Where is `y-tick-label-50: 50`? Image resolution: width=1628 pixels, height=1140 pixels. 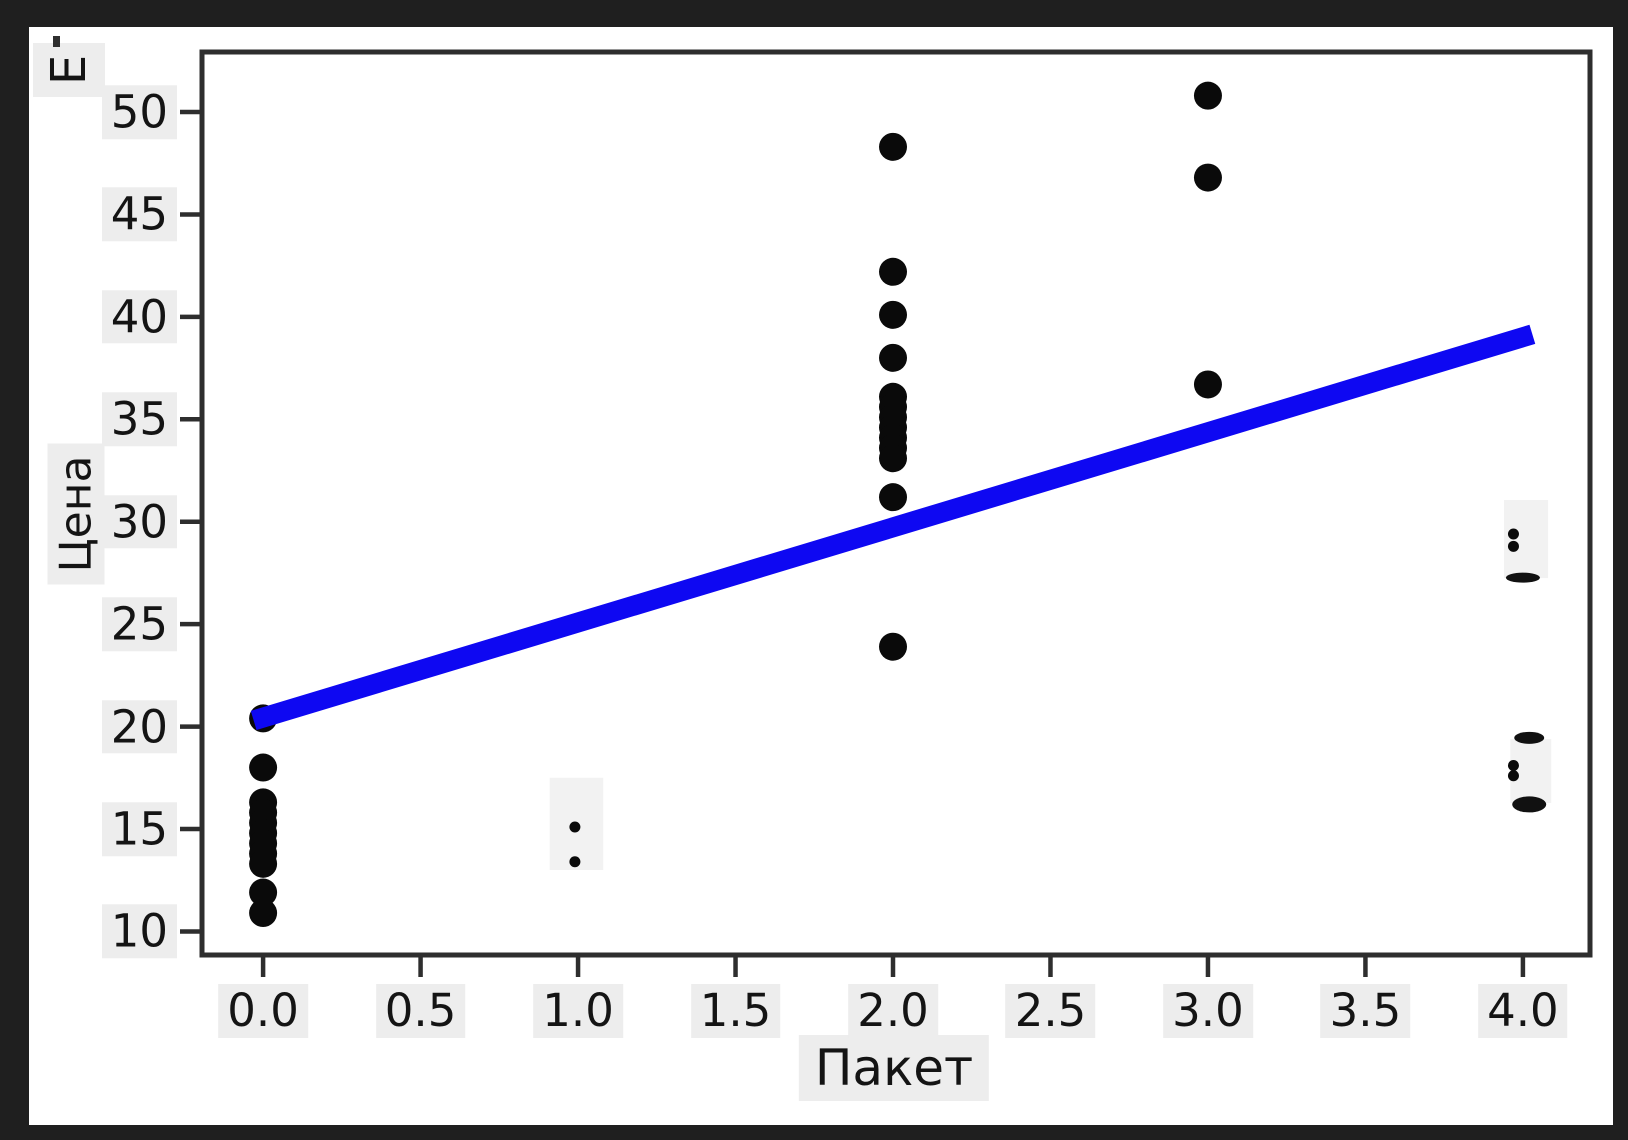
y-tick-label-50: 50 is located at coordinates (139, 112).